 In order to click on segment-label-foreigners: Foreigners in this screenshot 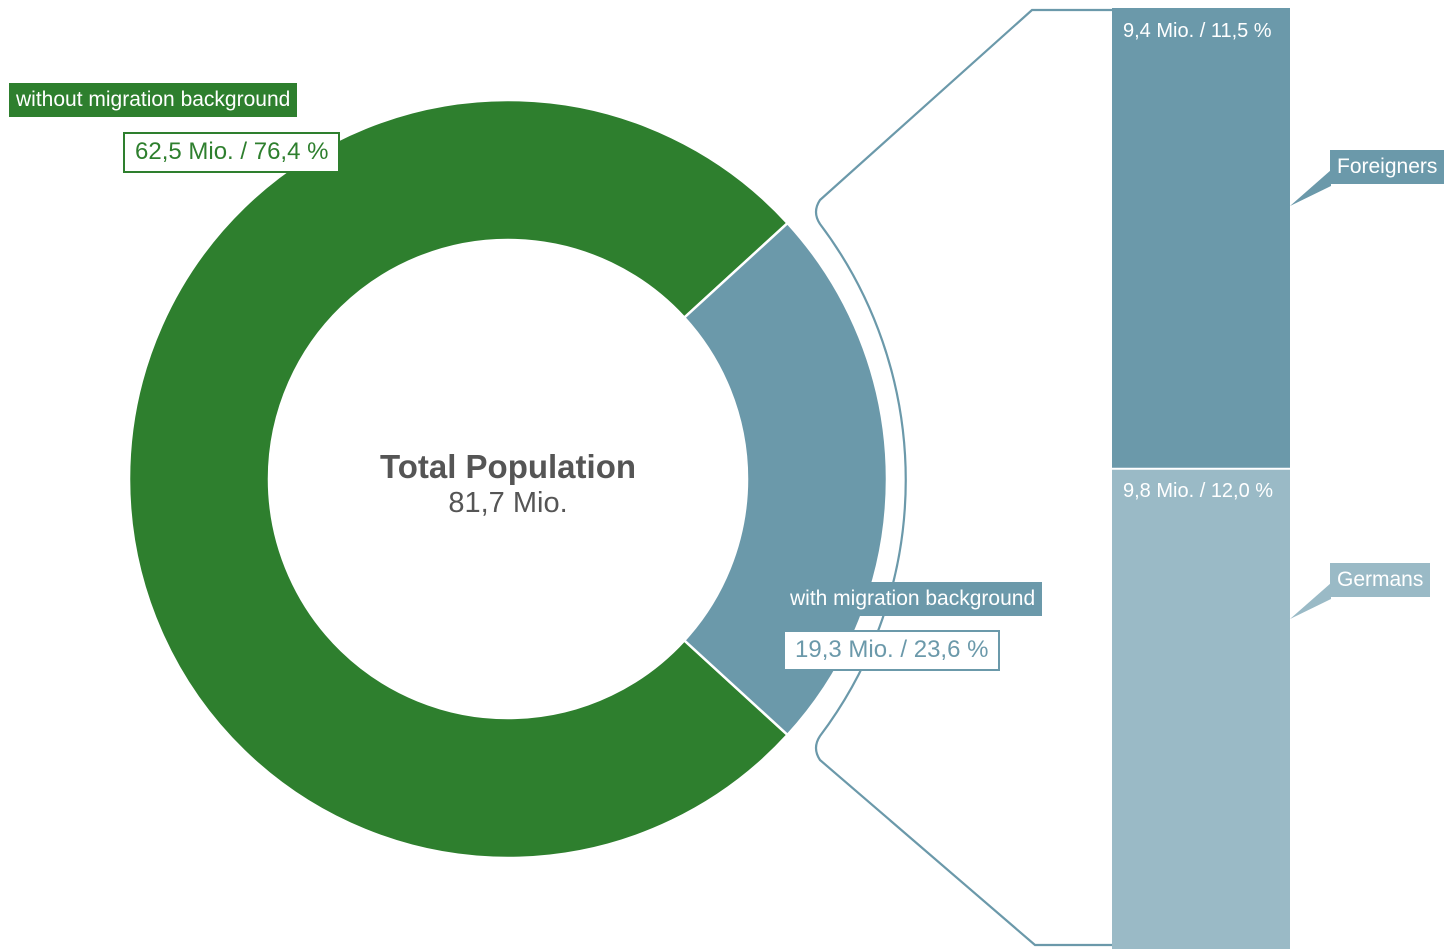, I will do `click(1387, 167)`.